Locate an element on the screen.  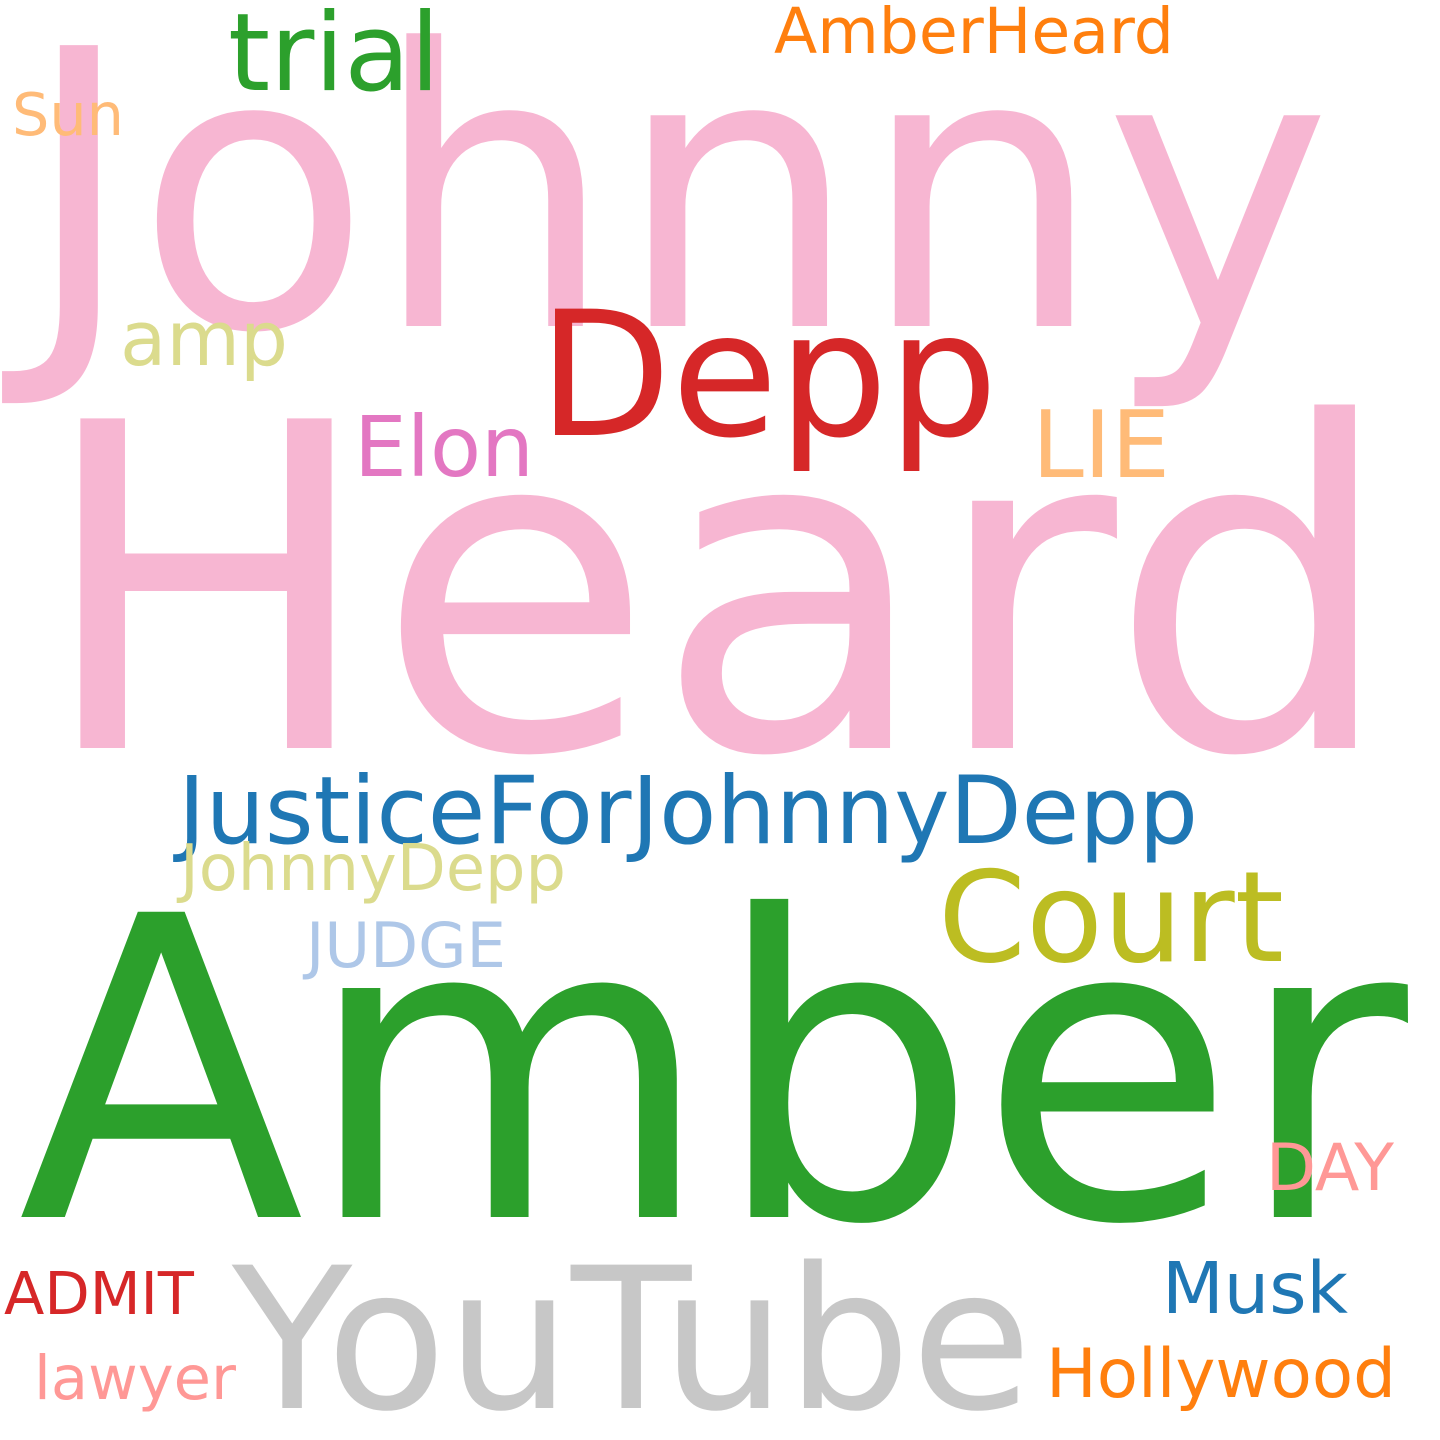
word-admit: ADMIT is located at coordinates (99, 1293).